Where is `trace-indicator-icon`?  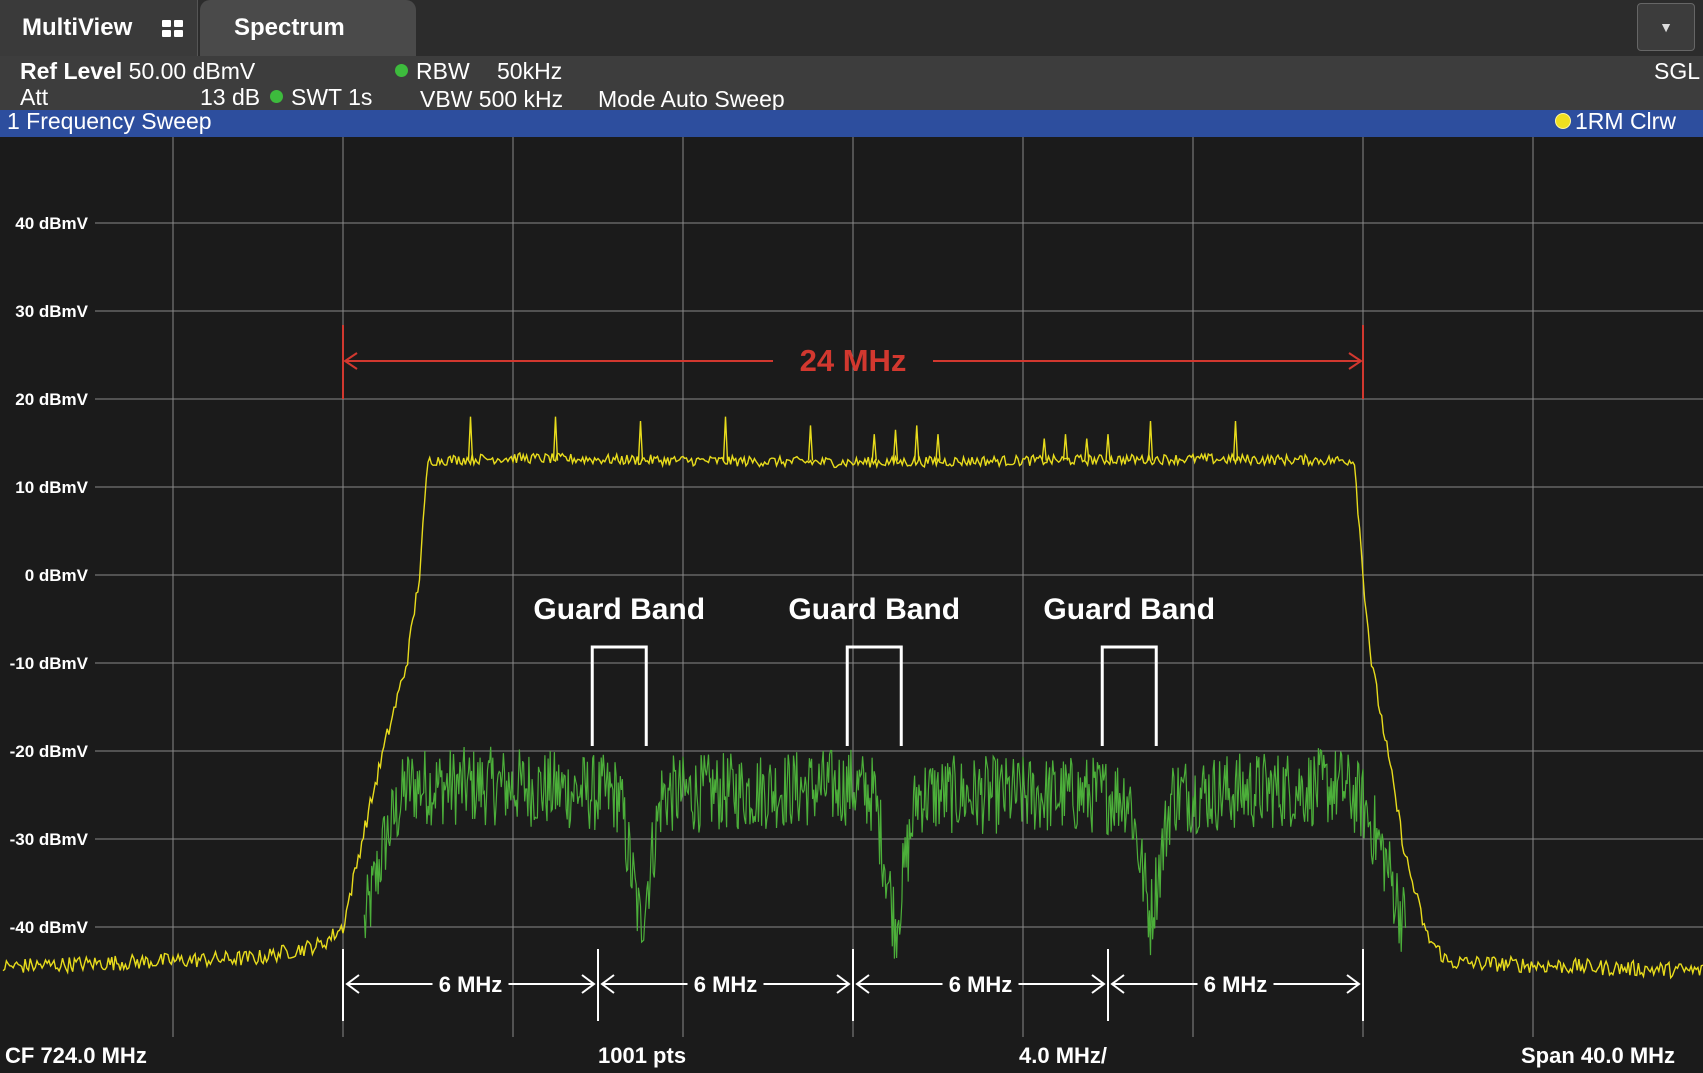 trace-indicator-icon is located at coordinates (1563, 120).